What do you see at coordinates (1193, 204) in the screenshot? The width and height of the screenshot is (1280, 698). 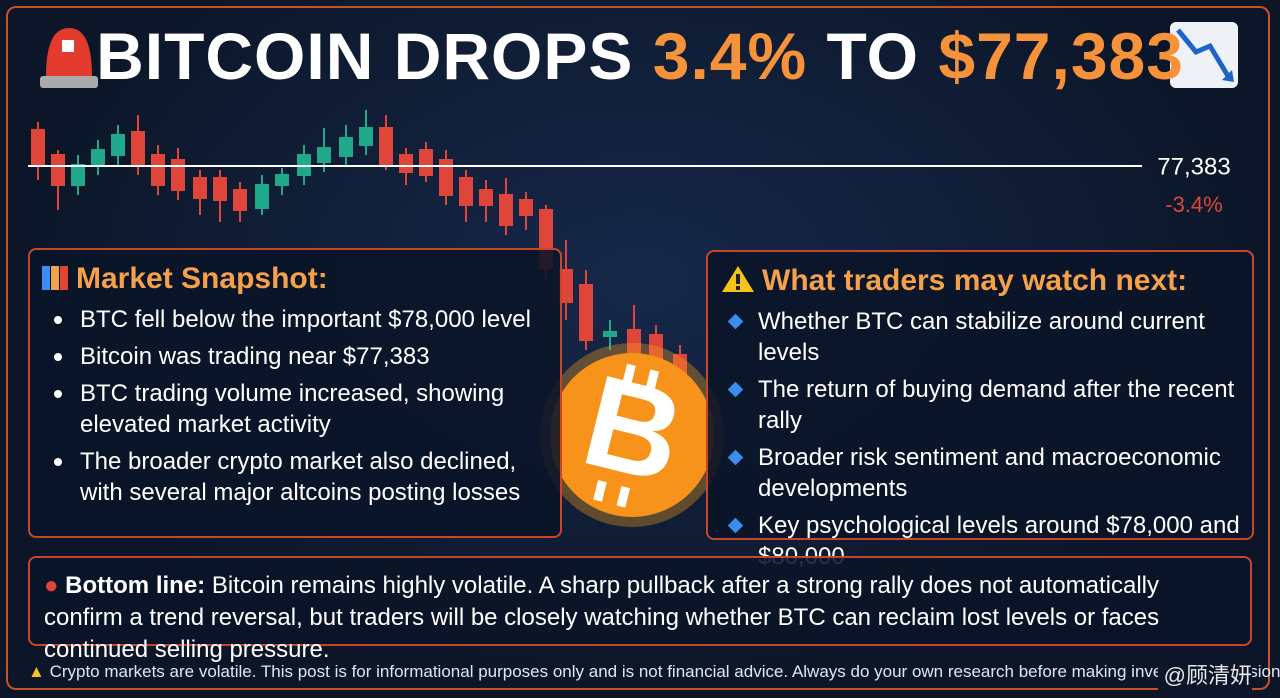 I see `change-label: -3.4%` at bounding box center [1193, 204].